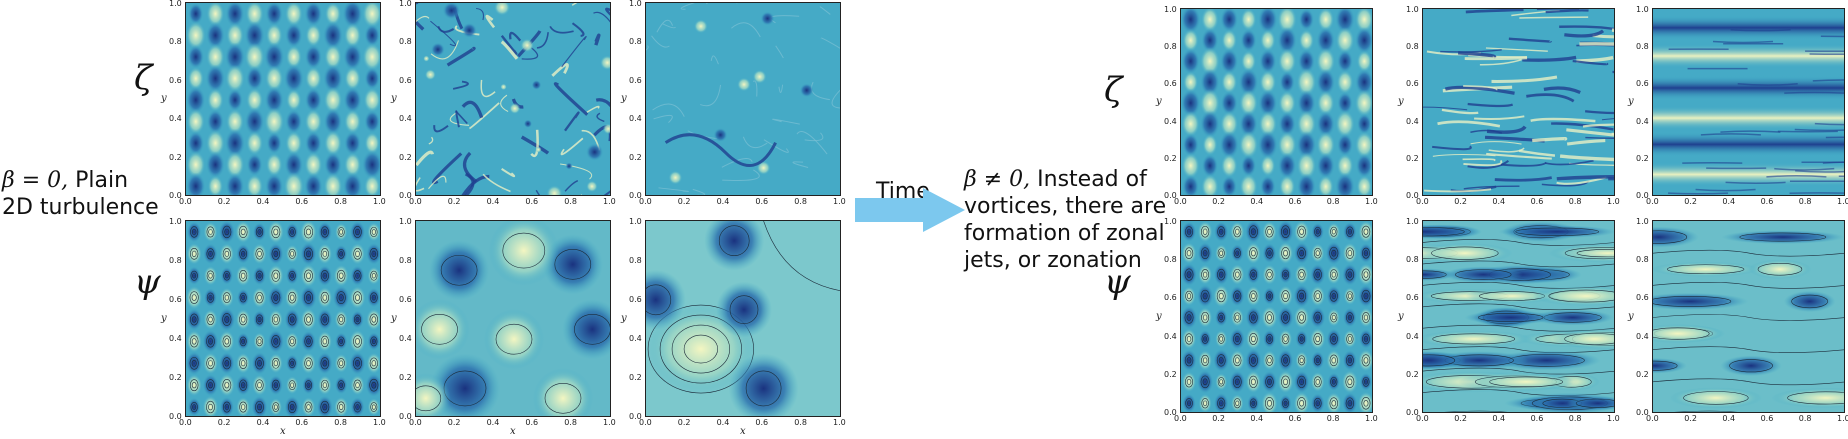 The height and width of the screenshot is (439, 1848). Describe the element at coordinates (910, 210) in the screenshot. I see `time-arrow-icon` at that location.